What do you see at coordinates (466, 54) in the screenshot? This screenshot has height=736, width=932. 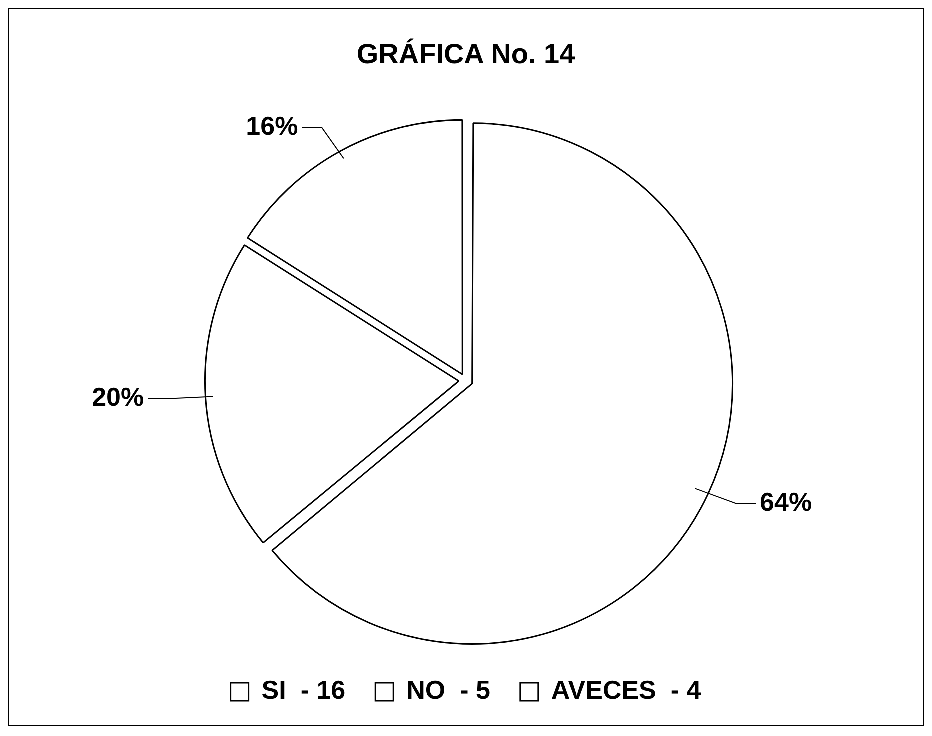 I see `chart-title: GRÁFICA No. 14` at bounding box center [466, 54].